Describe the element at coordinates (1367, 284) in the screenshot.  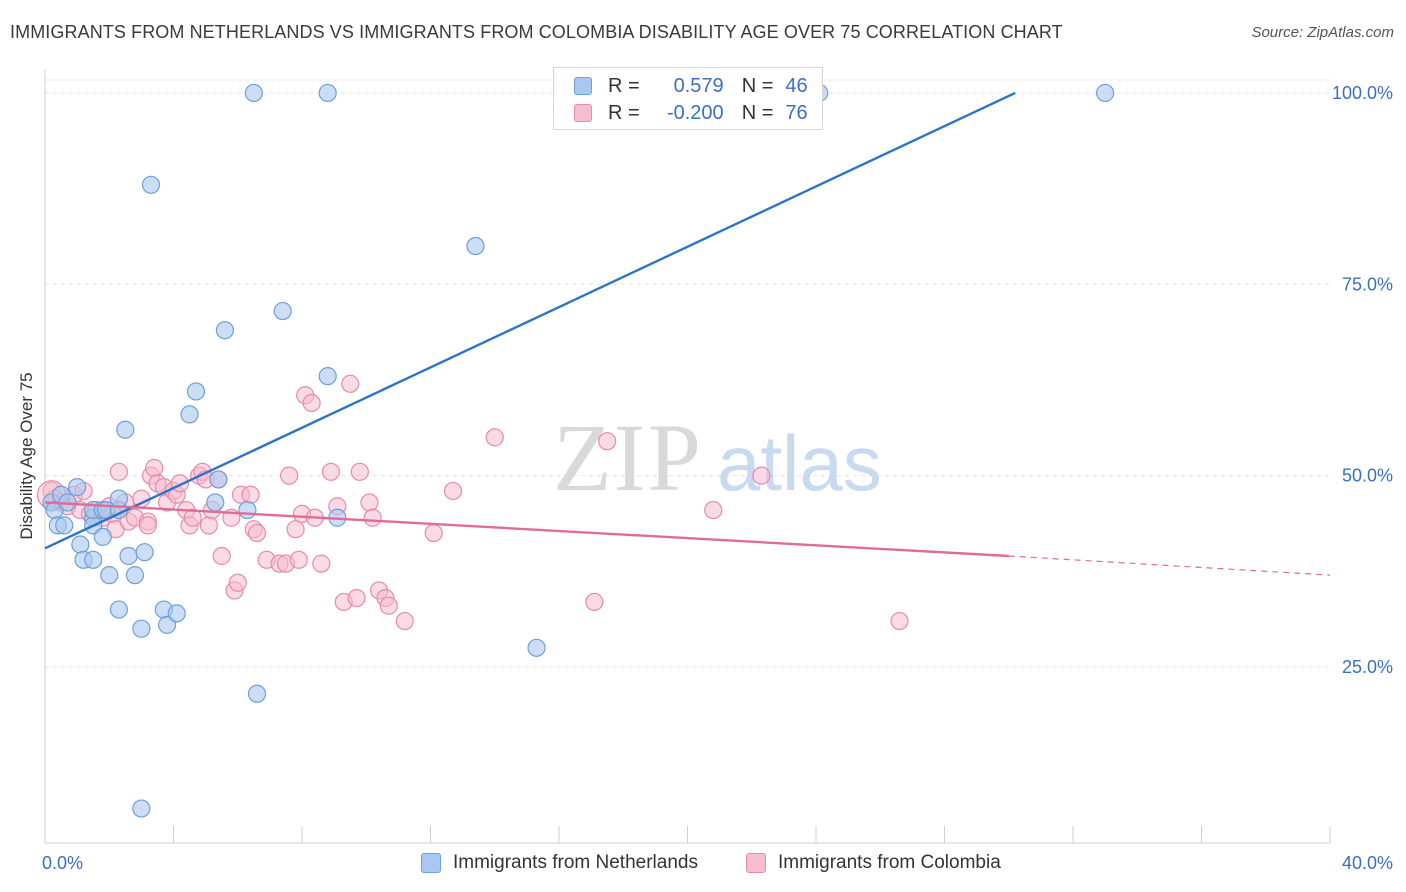
I see `y-tick-label: 75.0%` at that location.